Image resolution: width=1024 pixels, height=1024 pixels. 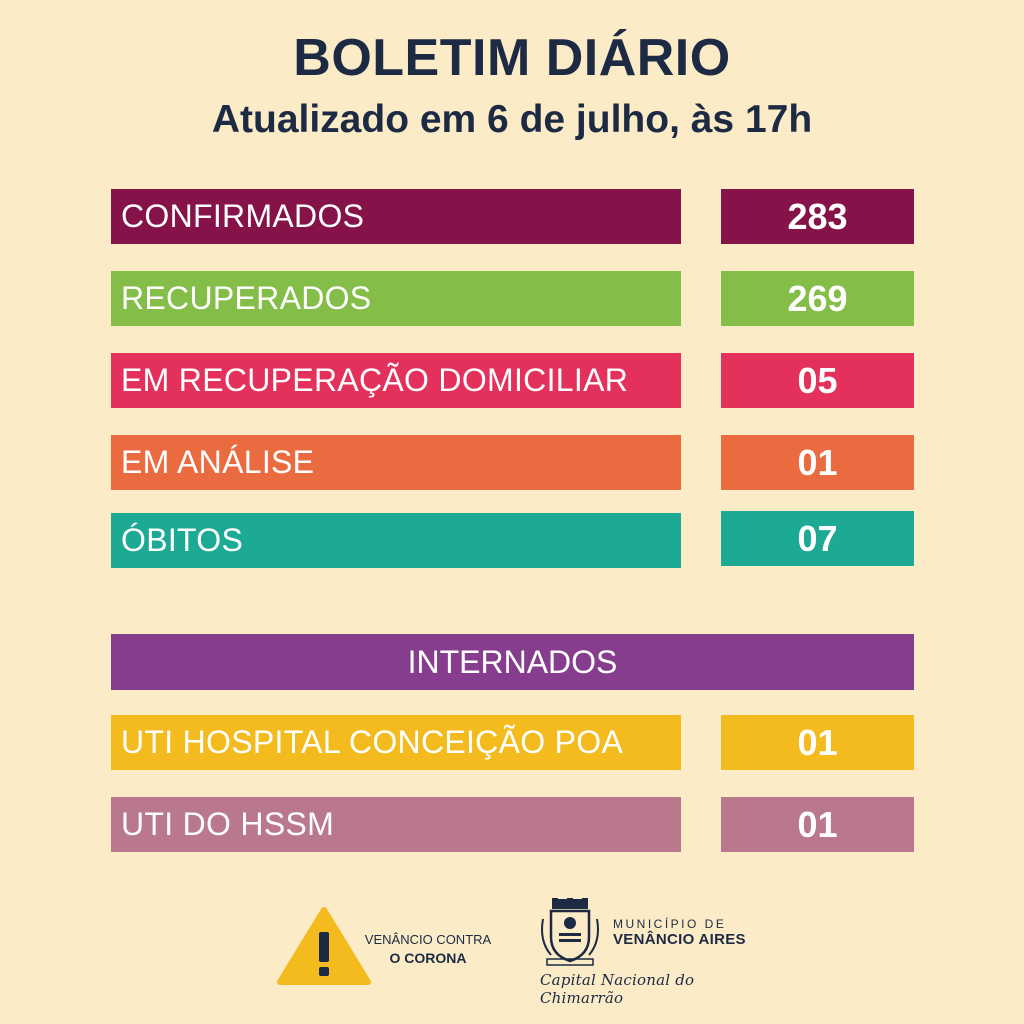 I want to click on campaign-line-2: O CORONA, so click(x=428, y=958).